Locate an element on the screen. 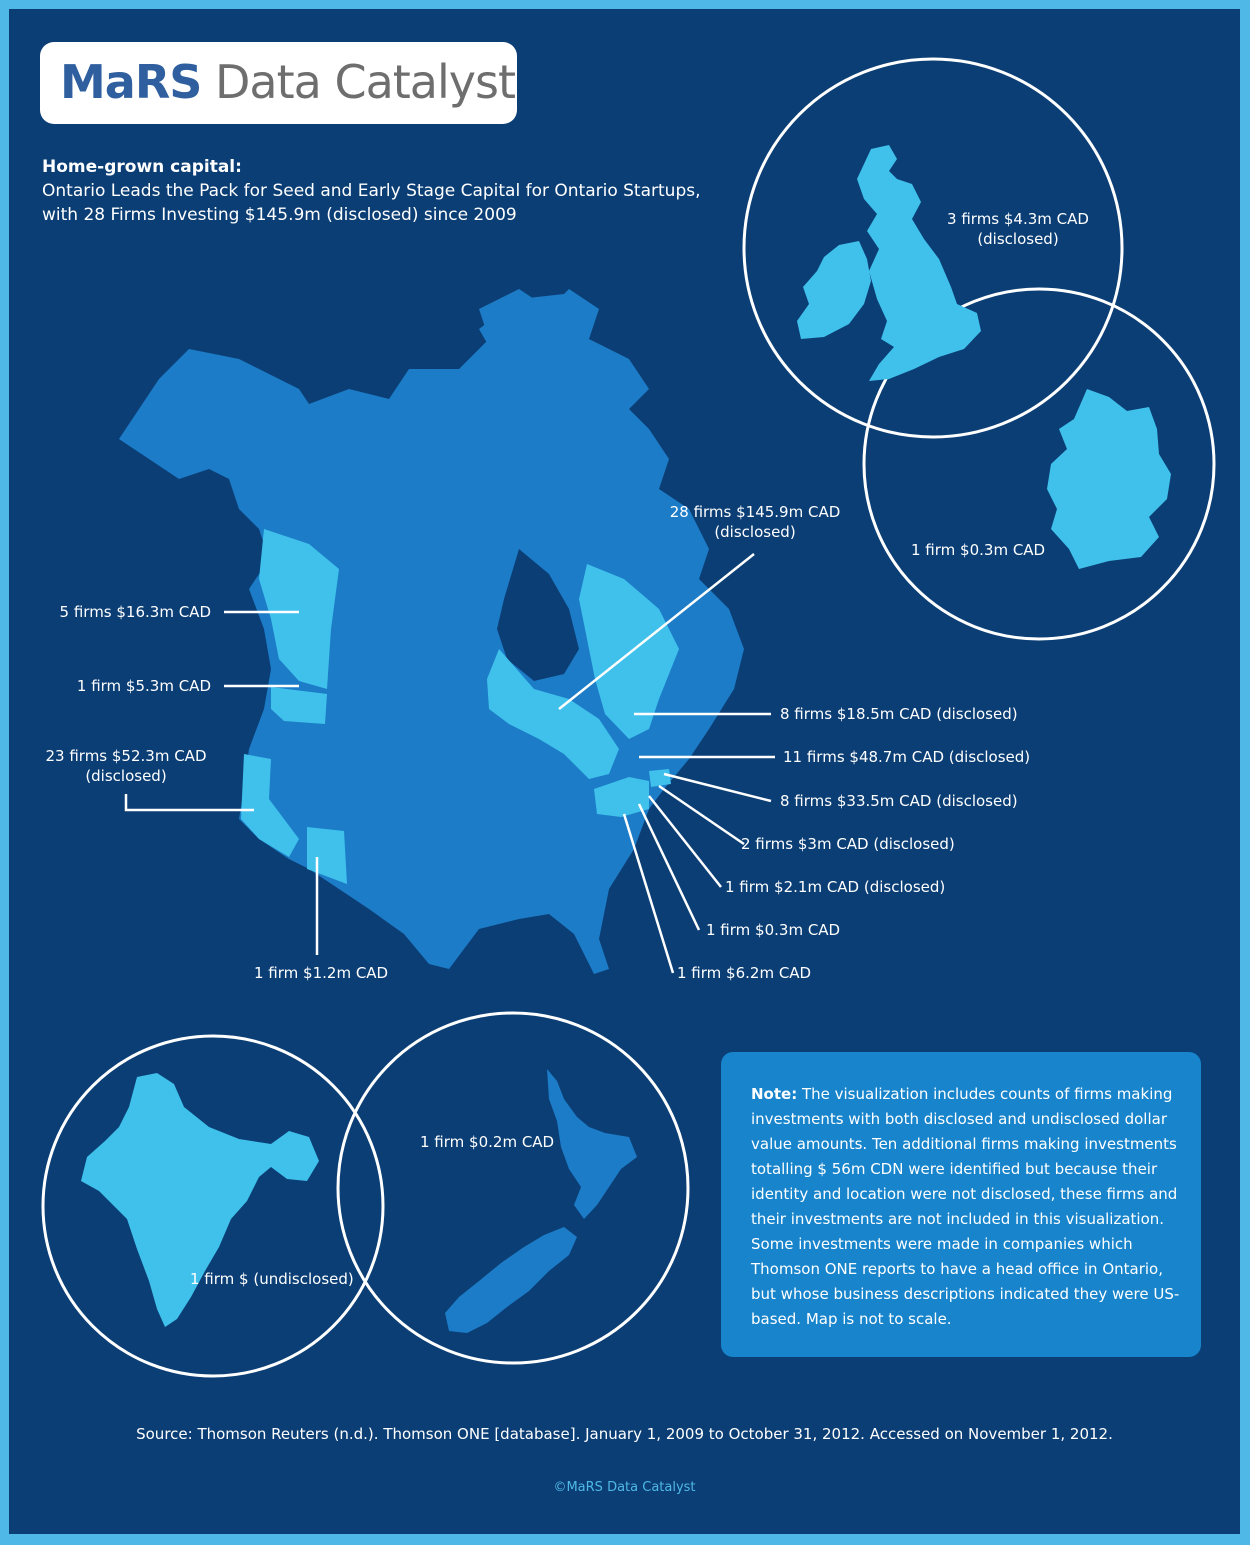 This screenshot has height=1545, width=1250. uk-label-line-2: (disclosed) is located at coordinates (1018, 239).